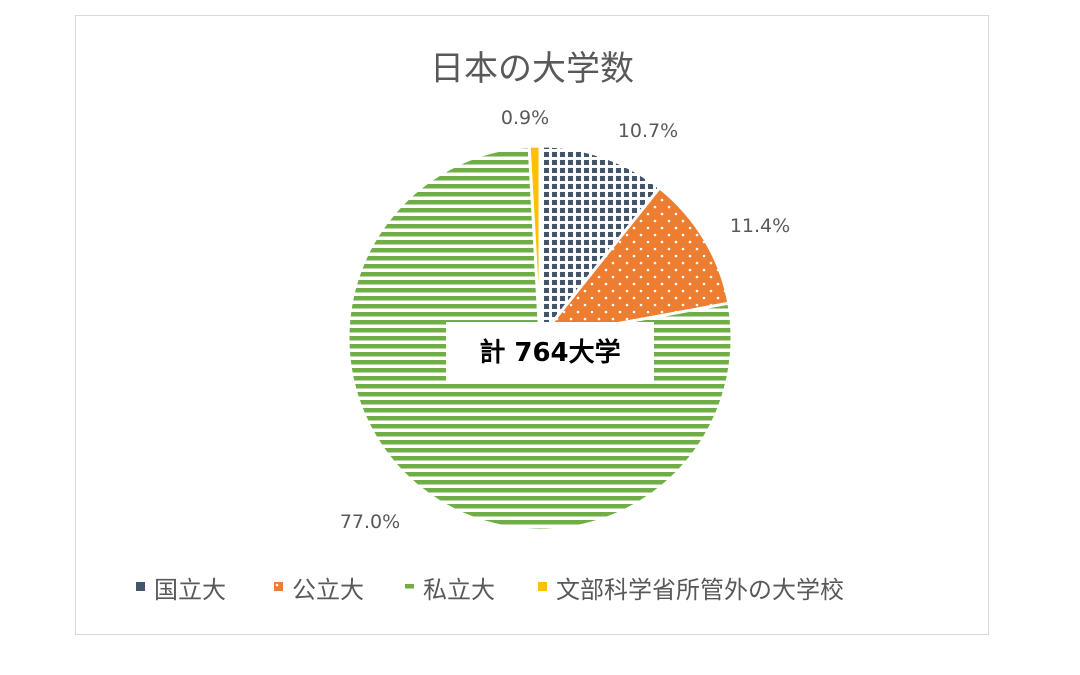  I want to click on legend-label-4: 文部科学省所管外の大学校, so click(700, 590).